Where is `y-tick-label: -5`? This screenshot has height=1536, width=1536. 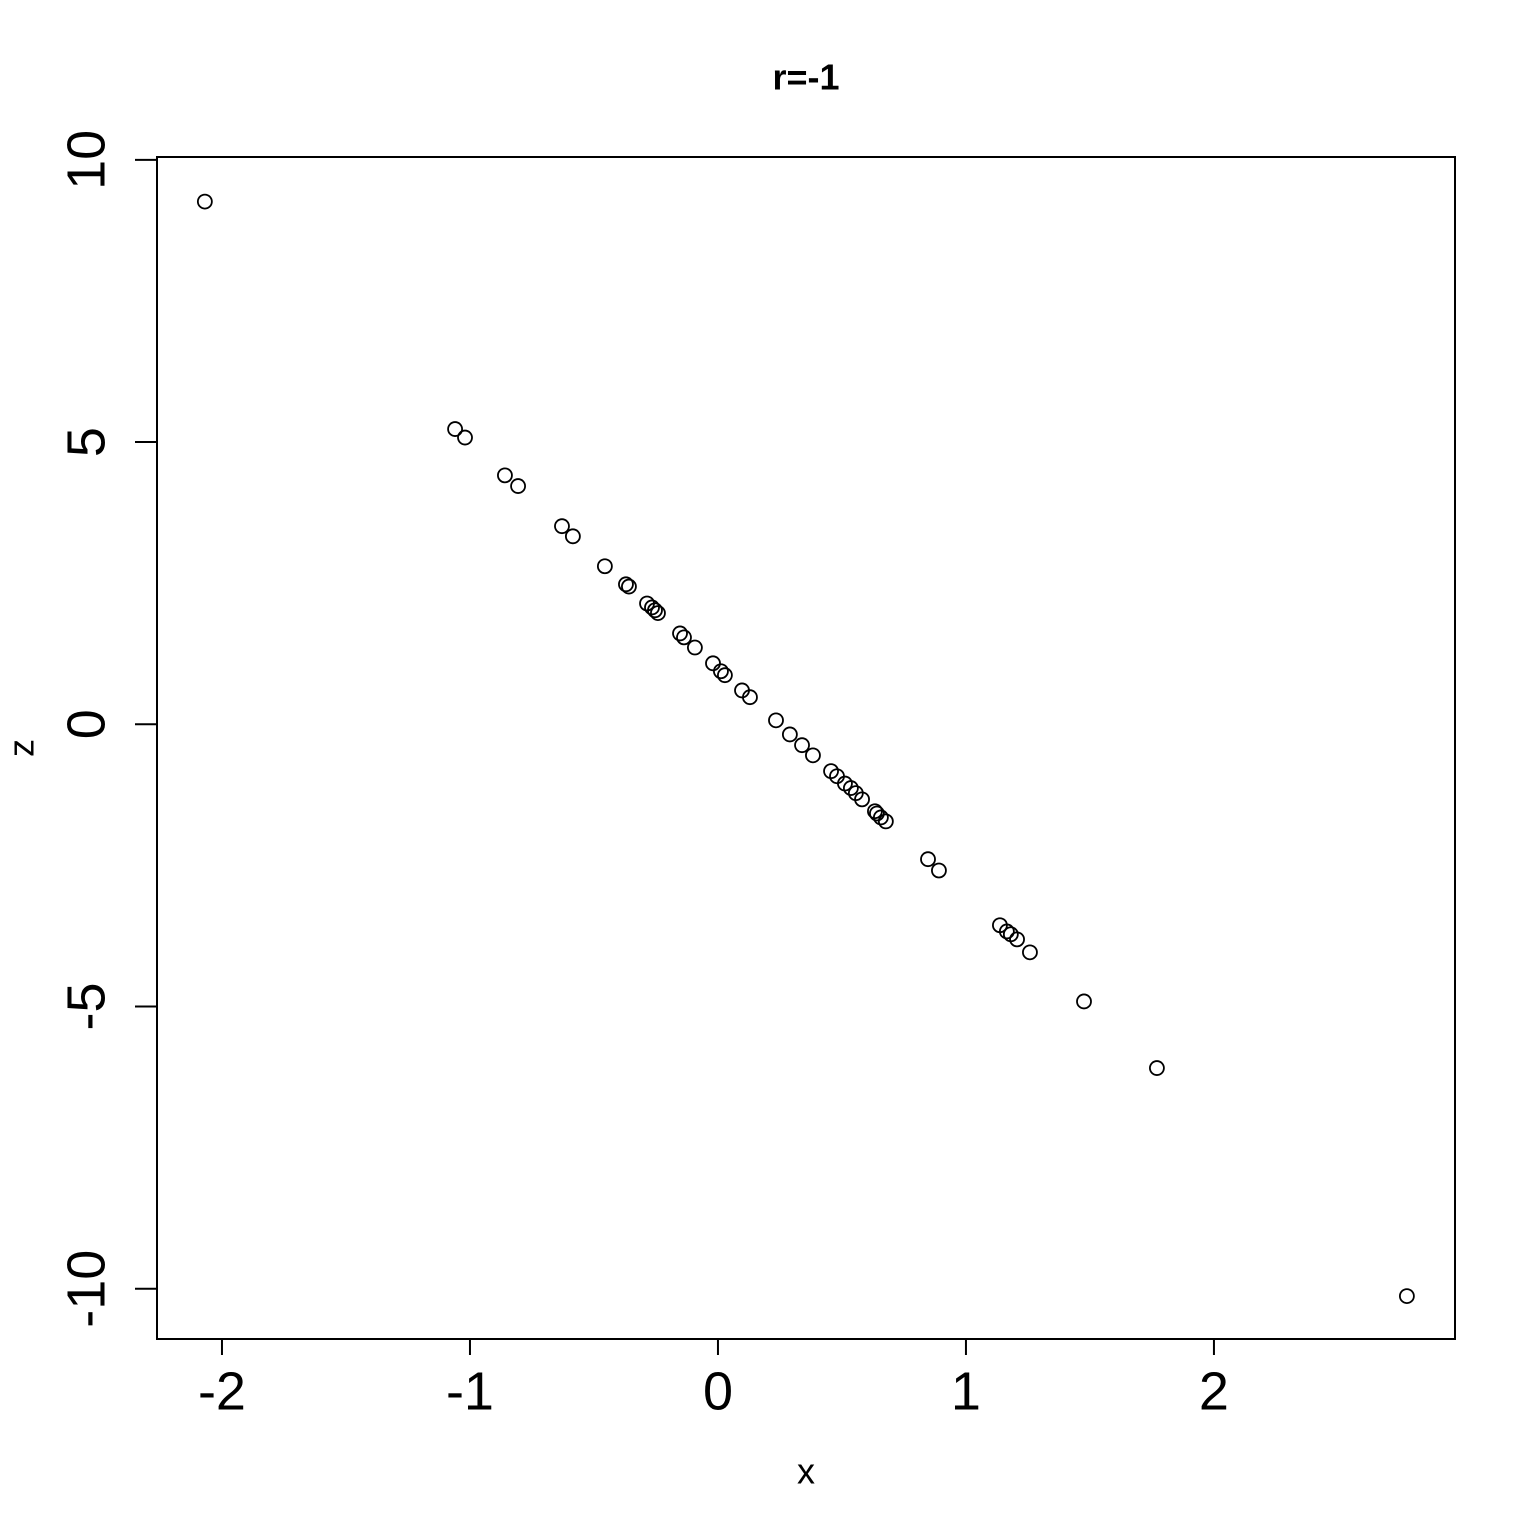
y-tick-label: -5 is located at coordinates (86, 1007).